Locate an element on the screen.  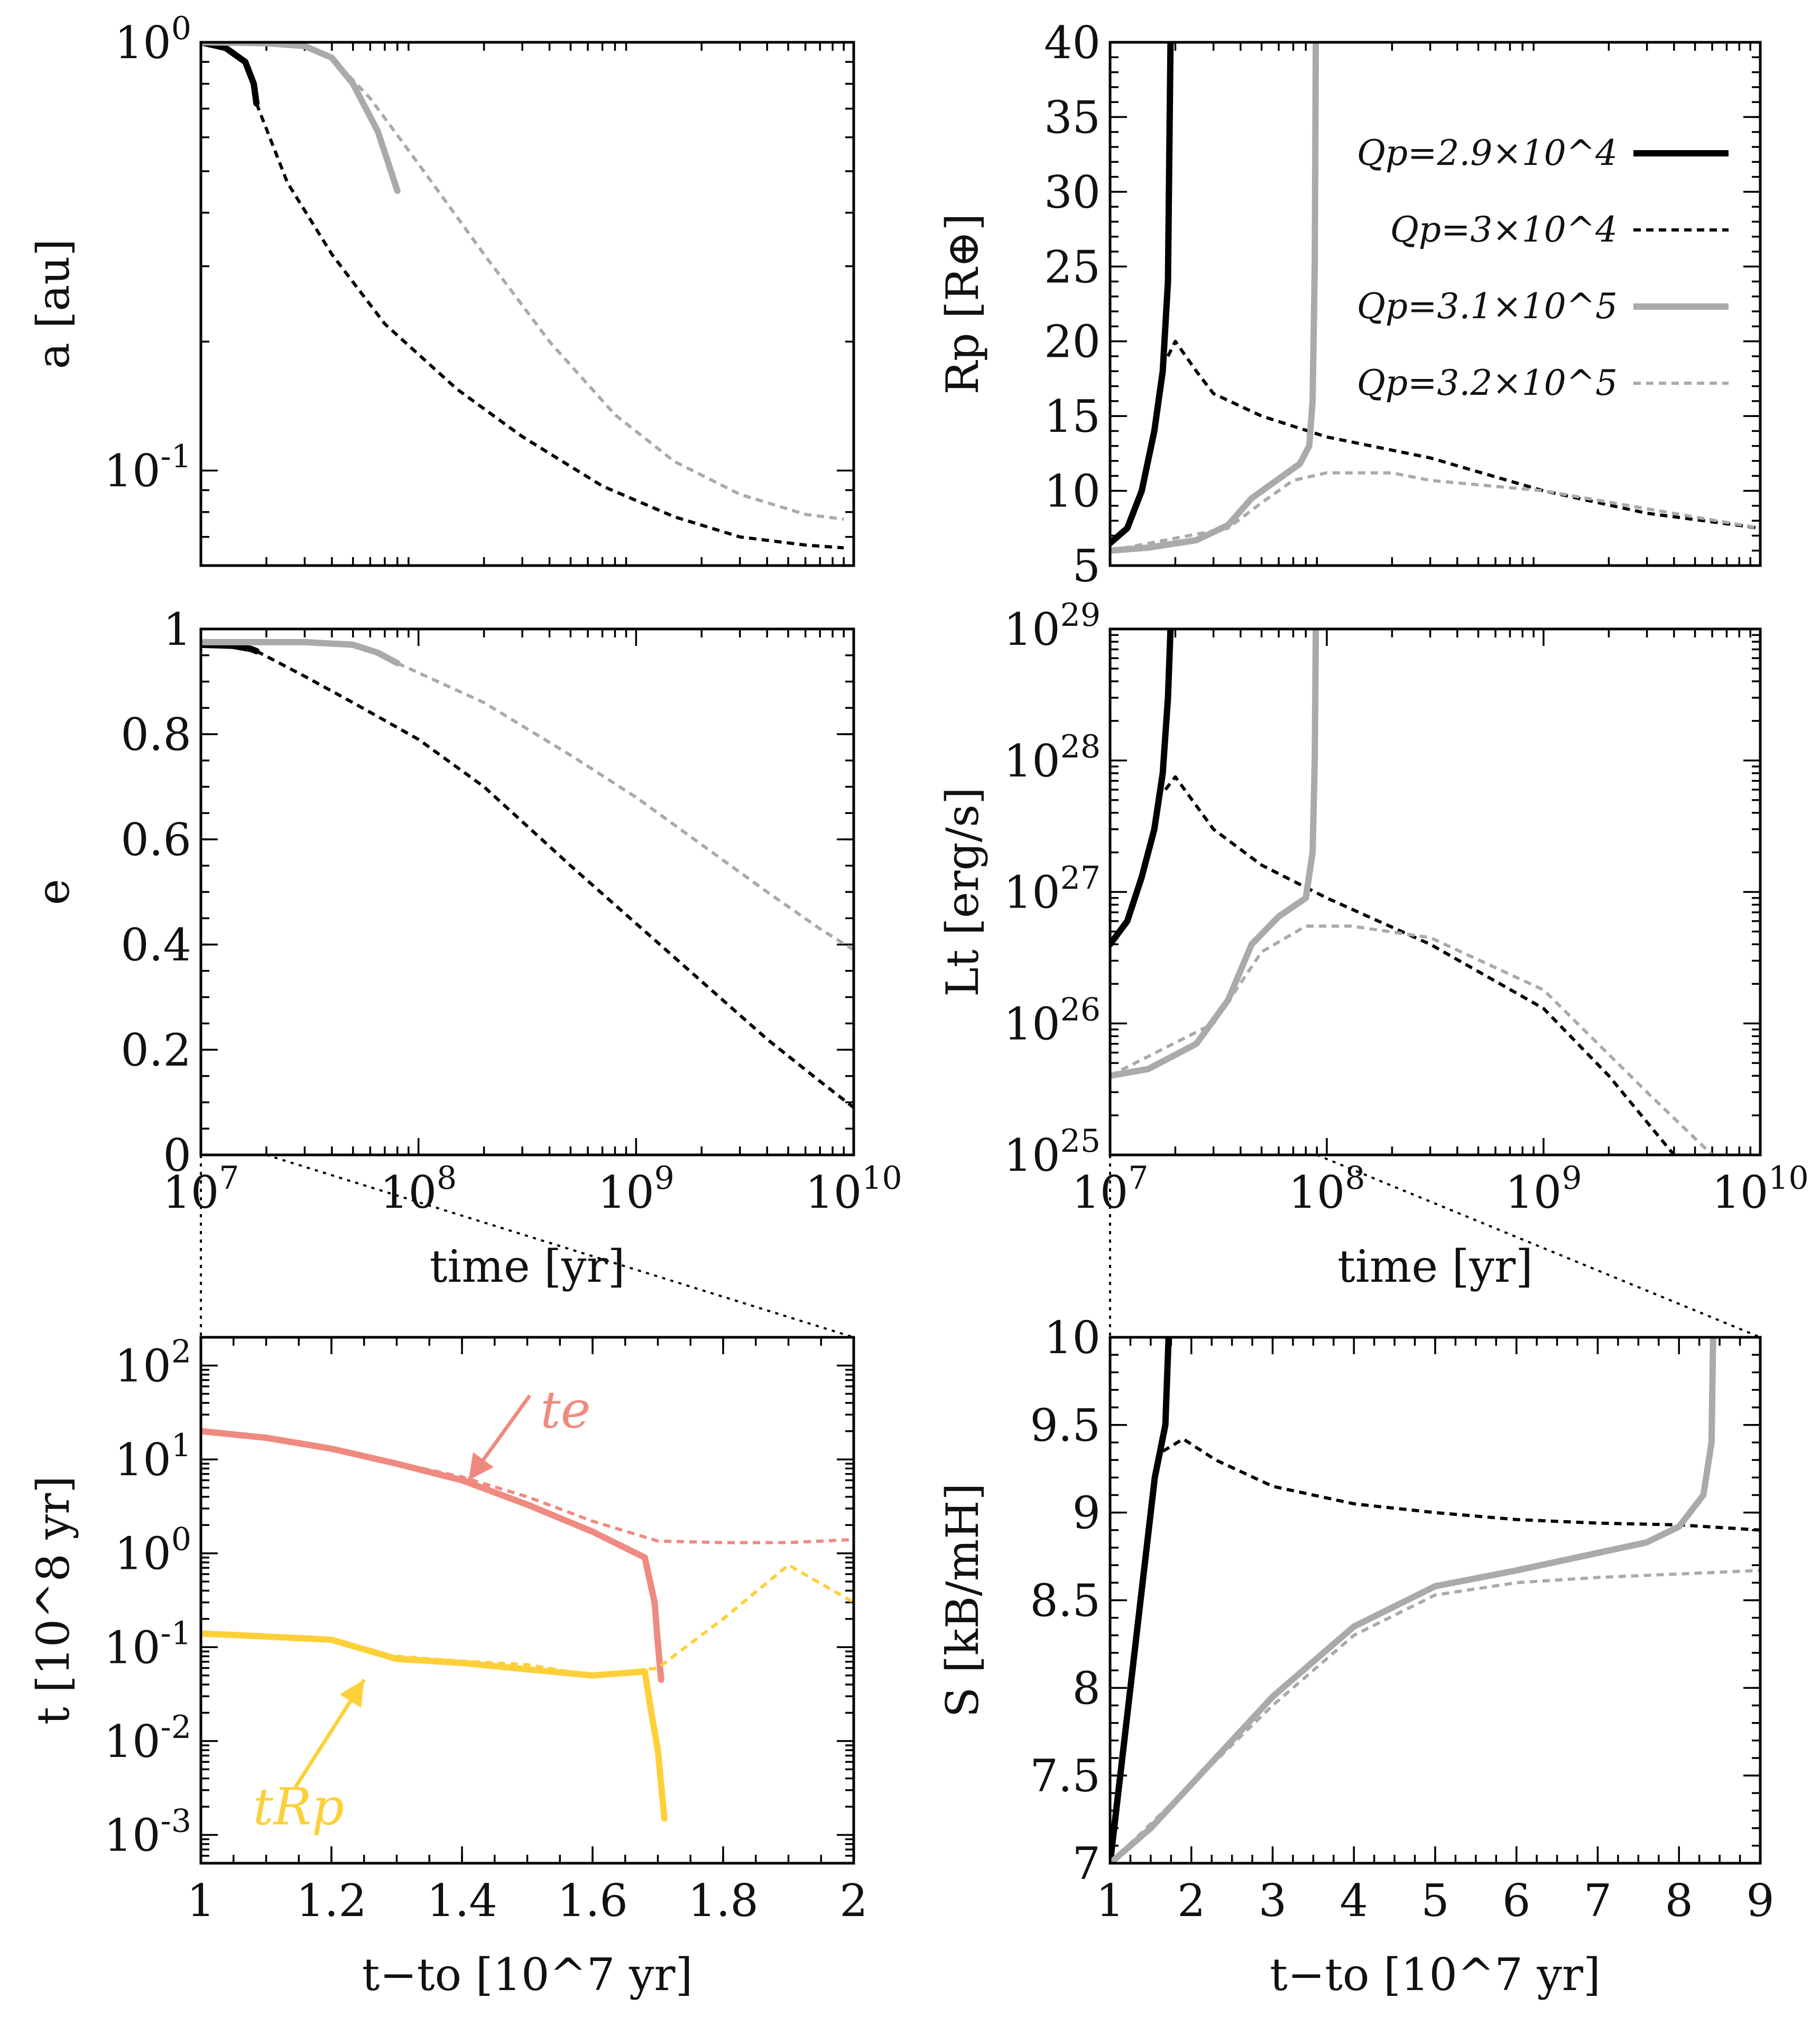
x-tick-label: 7 is located at coordinates (1598, 1901).